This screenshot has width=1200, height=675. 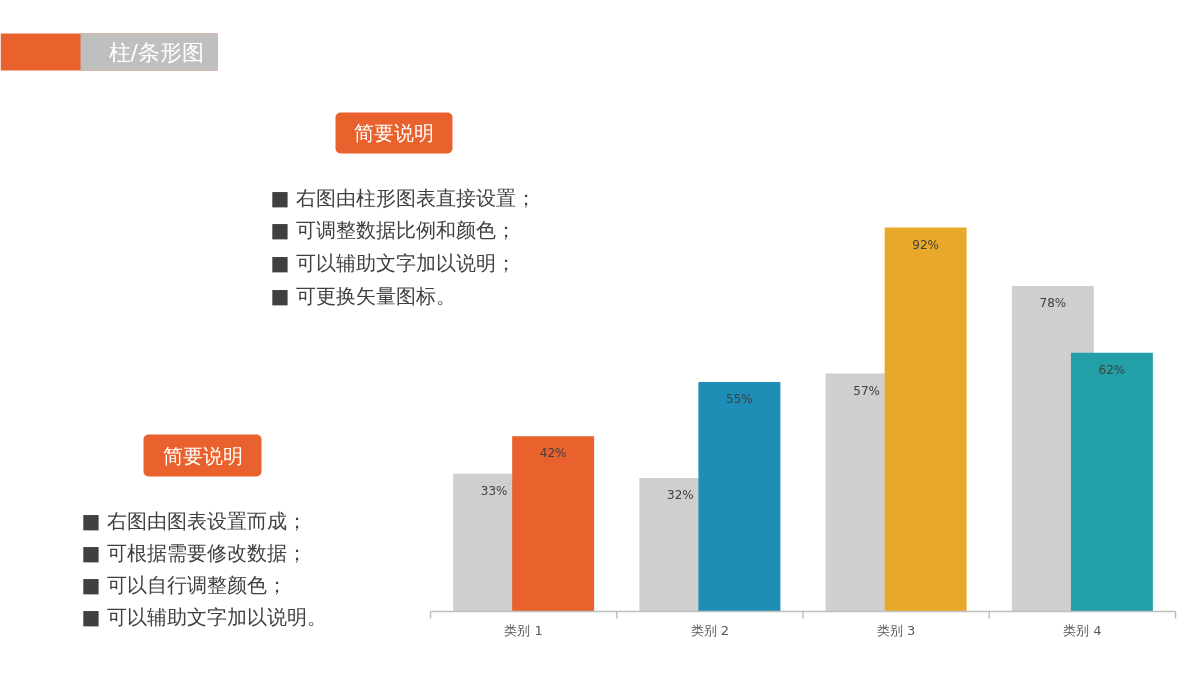 What do you see at coordinates (156, 52) in the screenshot?
I see `text: 柱/条形图` at bounding box center [156, 52].